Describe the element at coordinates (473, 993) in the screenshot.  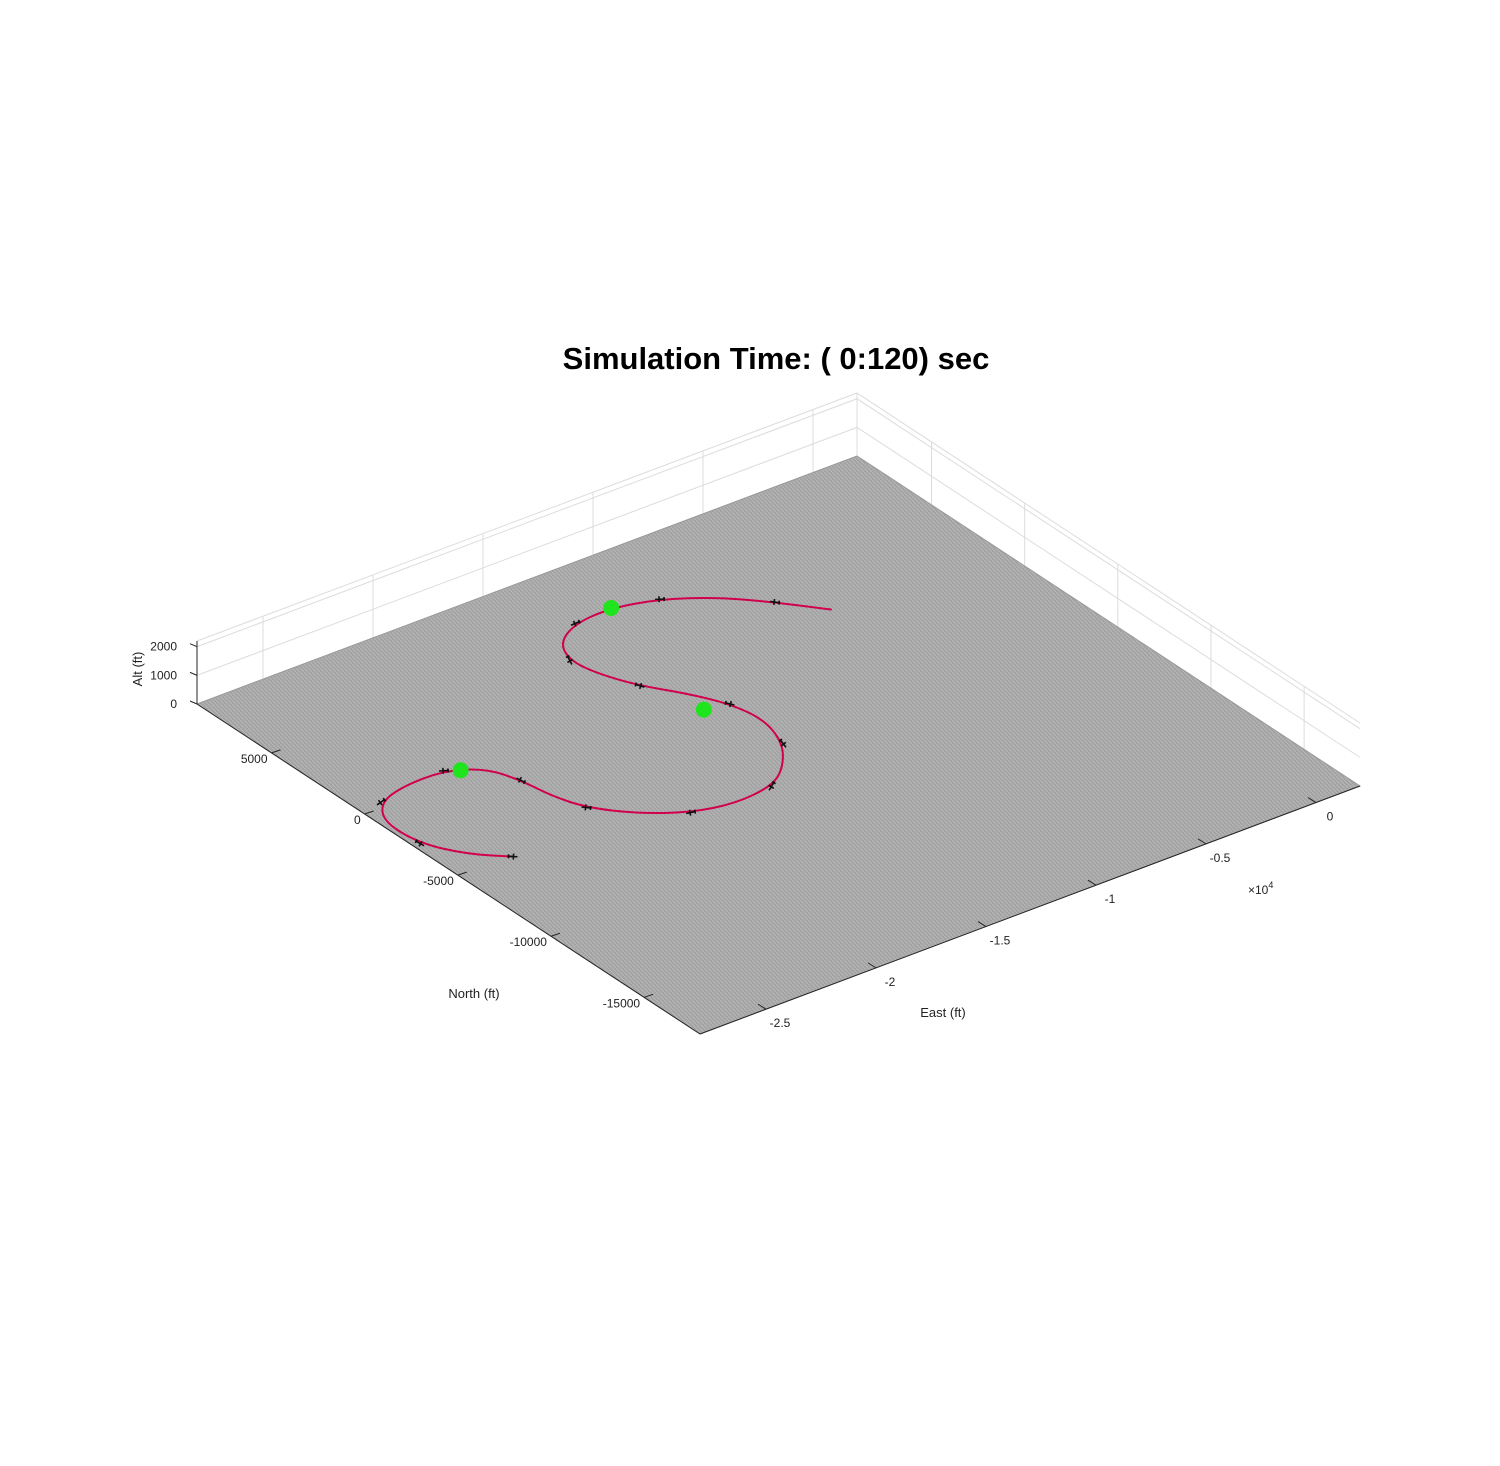
I see `y-axis-label: North (ft)` at that location.